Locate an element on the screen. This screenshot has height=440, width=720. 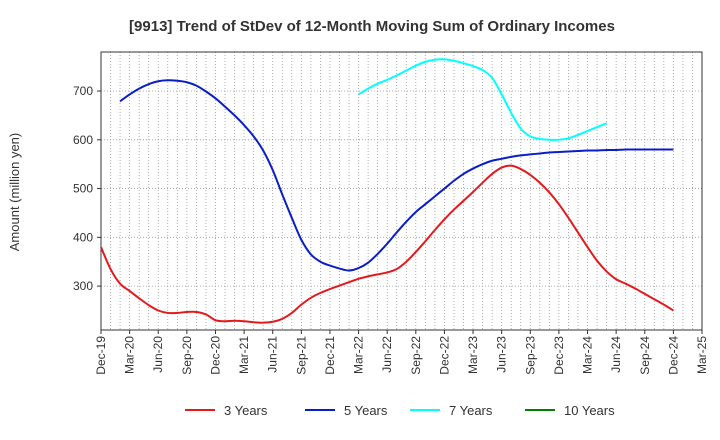
x-tick-label: Sep-22 is located at coordinates (416, 355).